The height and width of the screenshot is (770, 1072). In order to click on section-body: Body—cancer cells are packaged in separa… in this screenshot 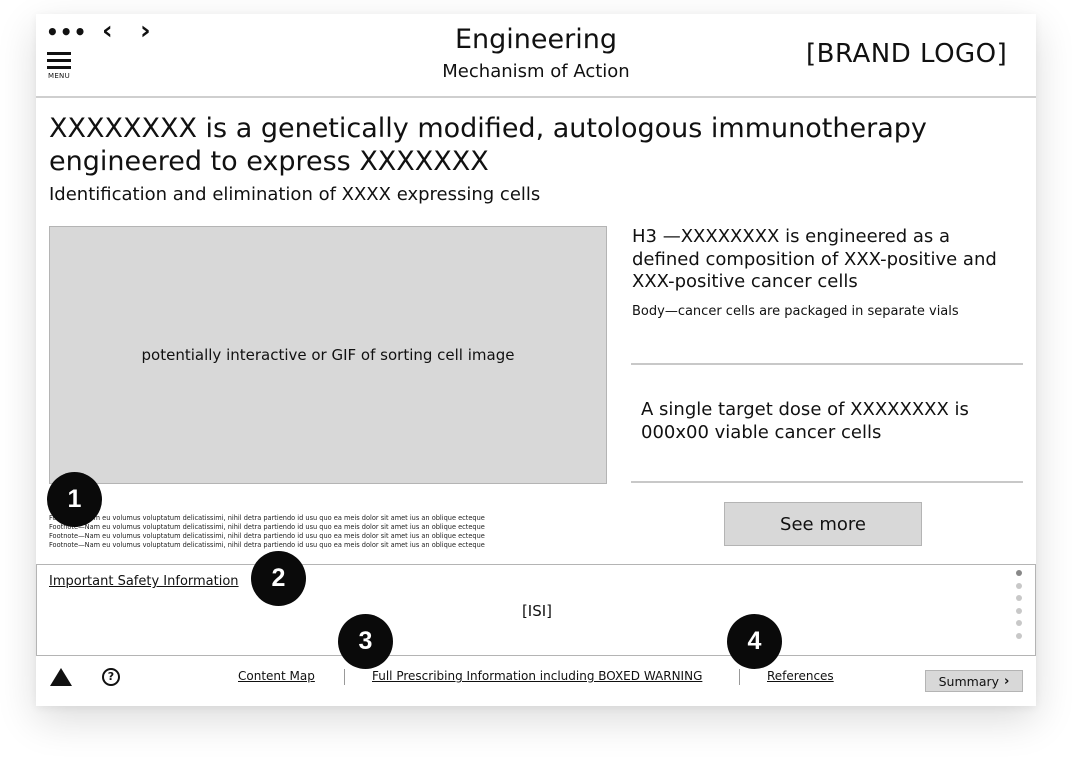, I will do `click(795, 311)`.